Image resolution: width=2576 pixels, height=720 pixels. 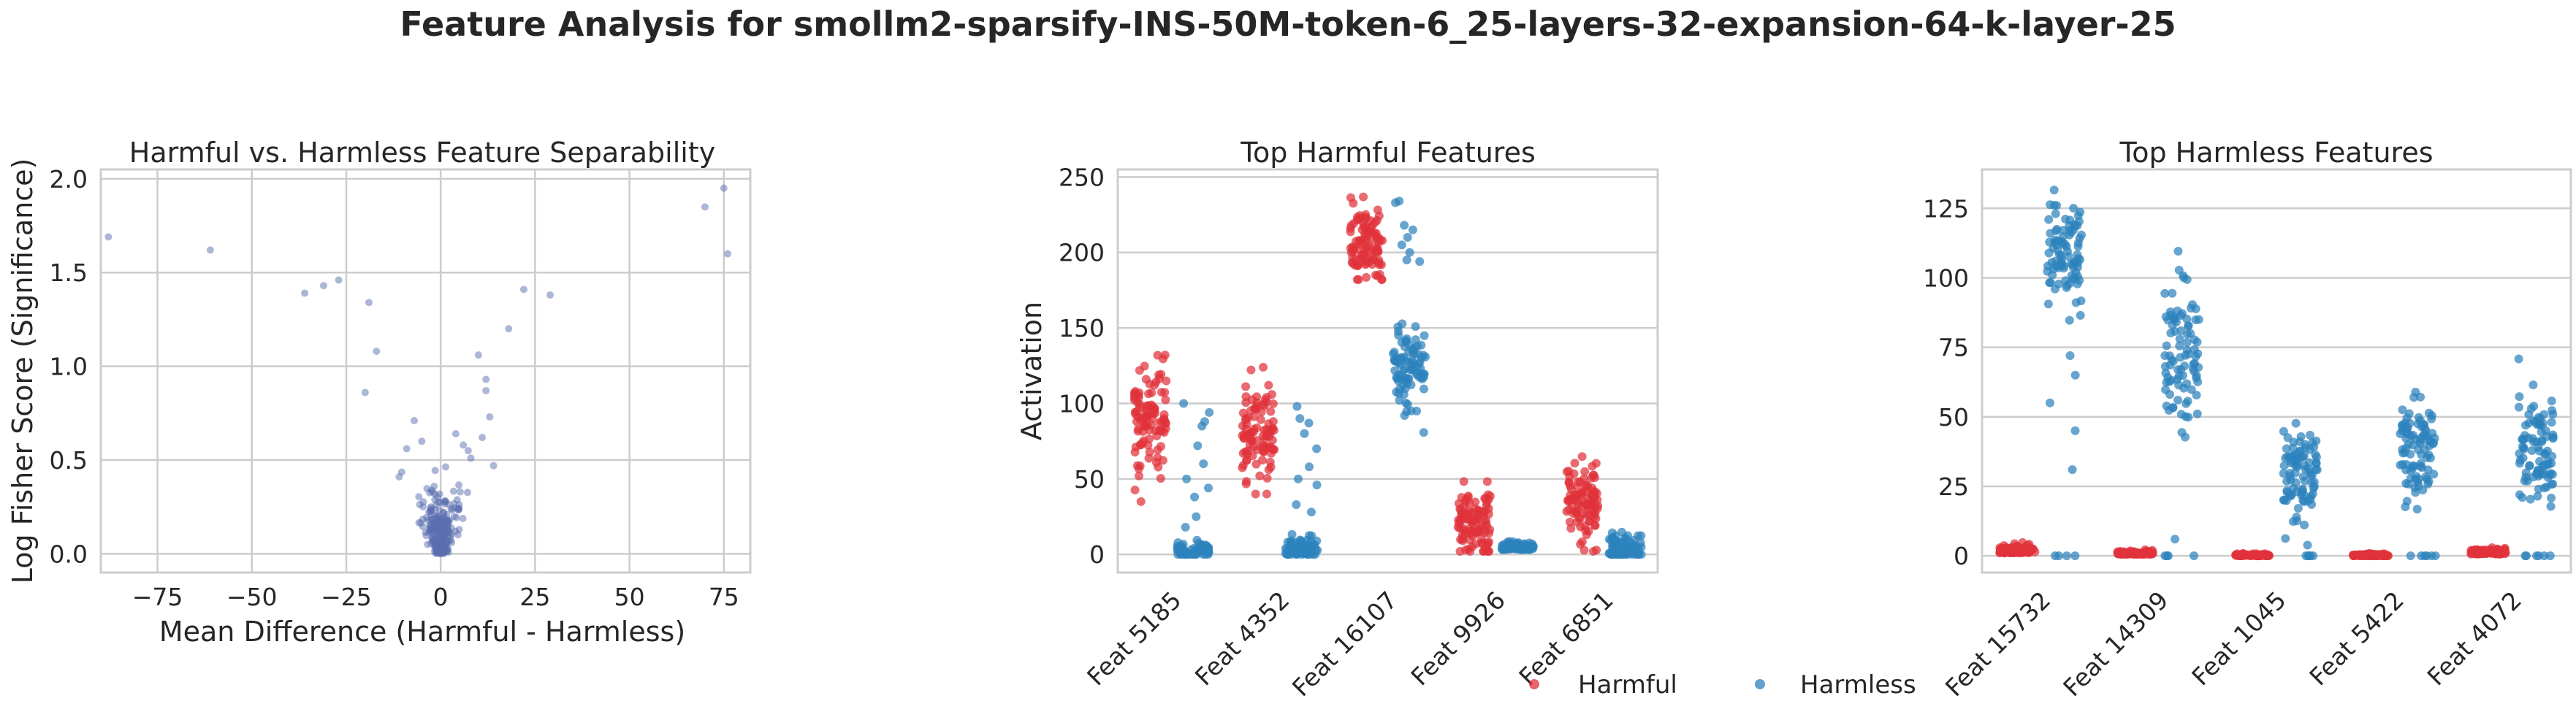 What do you see at coordinates (534, 597) in the screenshot?
I see `panel-1-xtick-label: 25` at bounding box center [534, 597].